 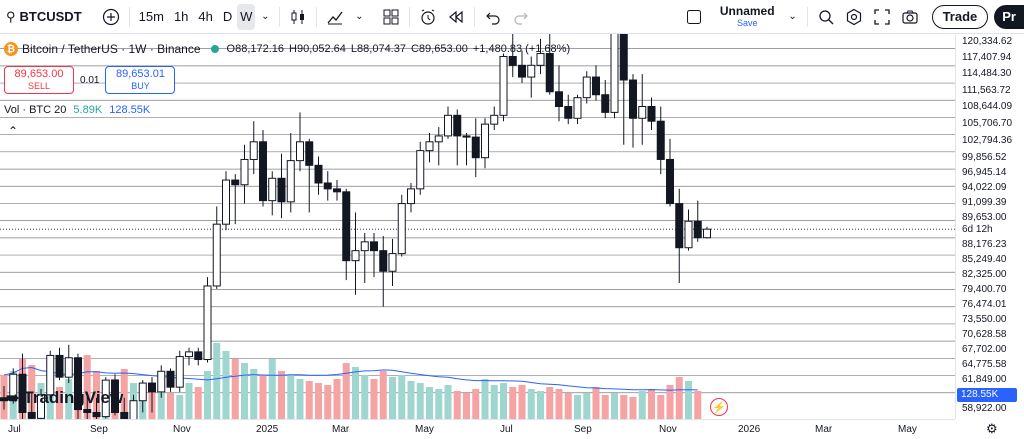 I want to click on redo-icon, so click(x=521, y=18).